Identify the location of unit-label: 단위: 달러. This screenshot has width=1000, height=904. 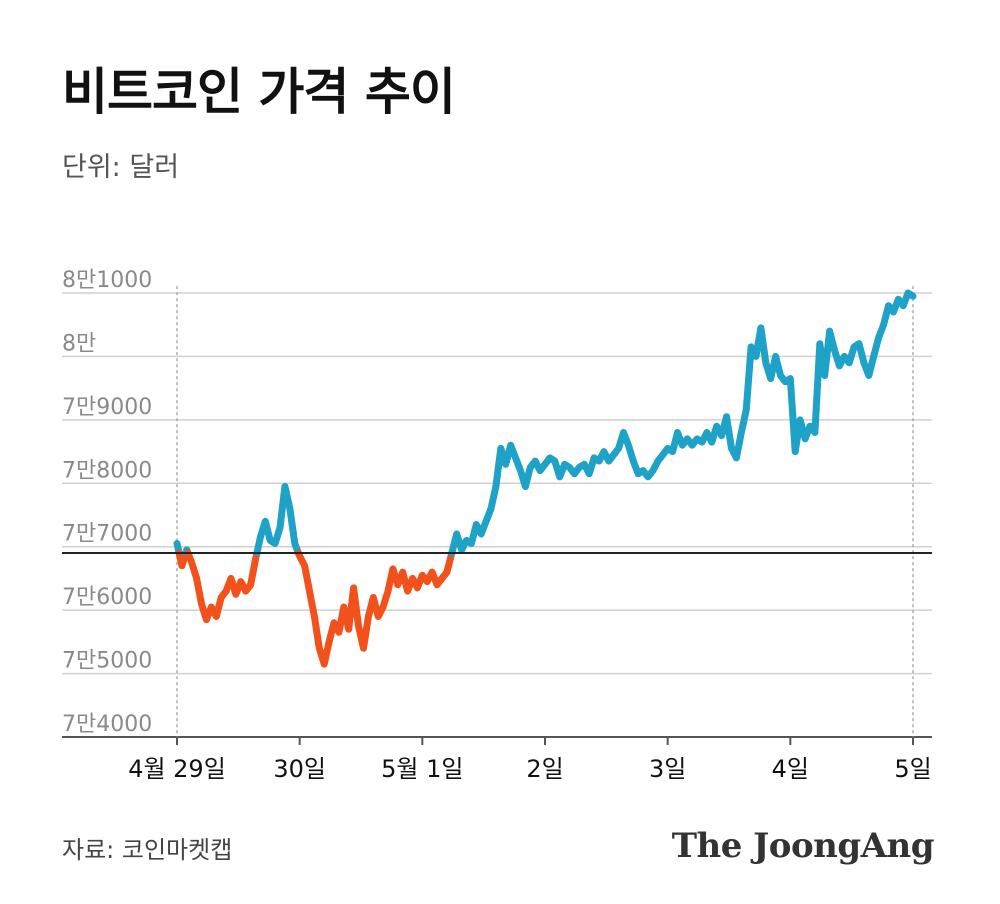
(121, 167).